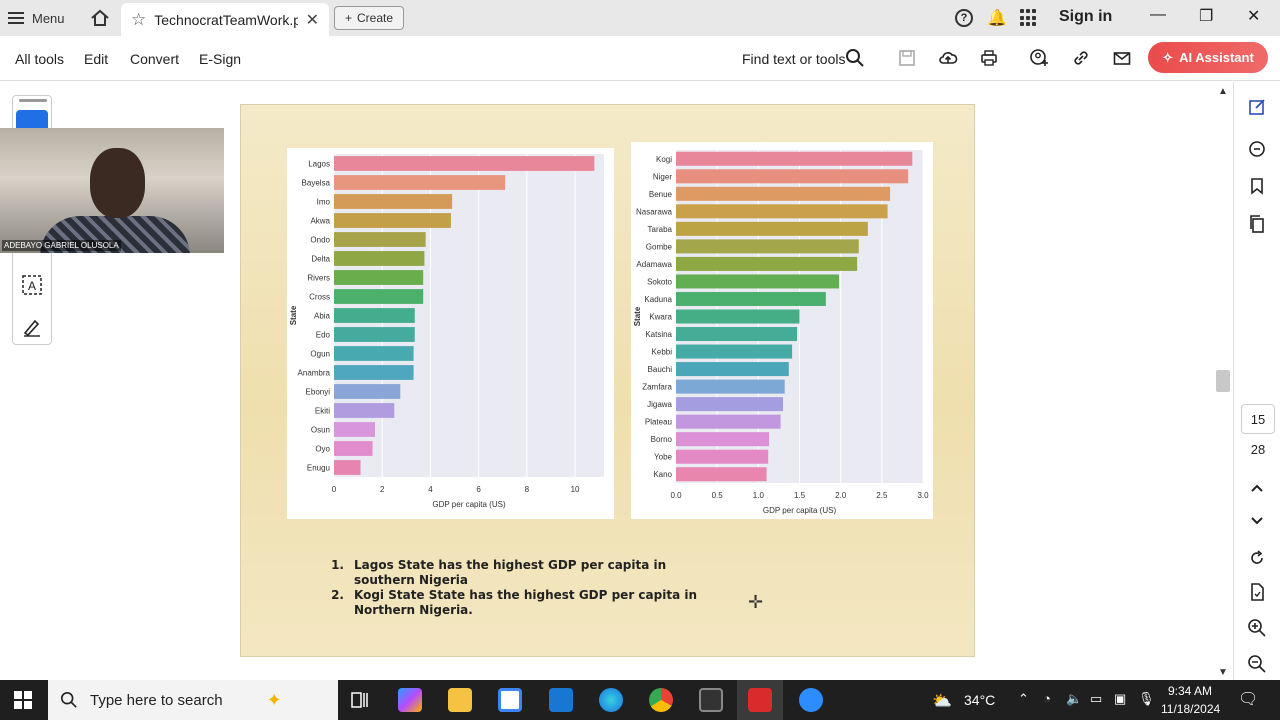  What do you see at coordinates (907, 58) in the screenshot?
I see `save-icon` at bounding box center [907, 58].